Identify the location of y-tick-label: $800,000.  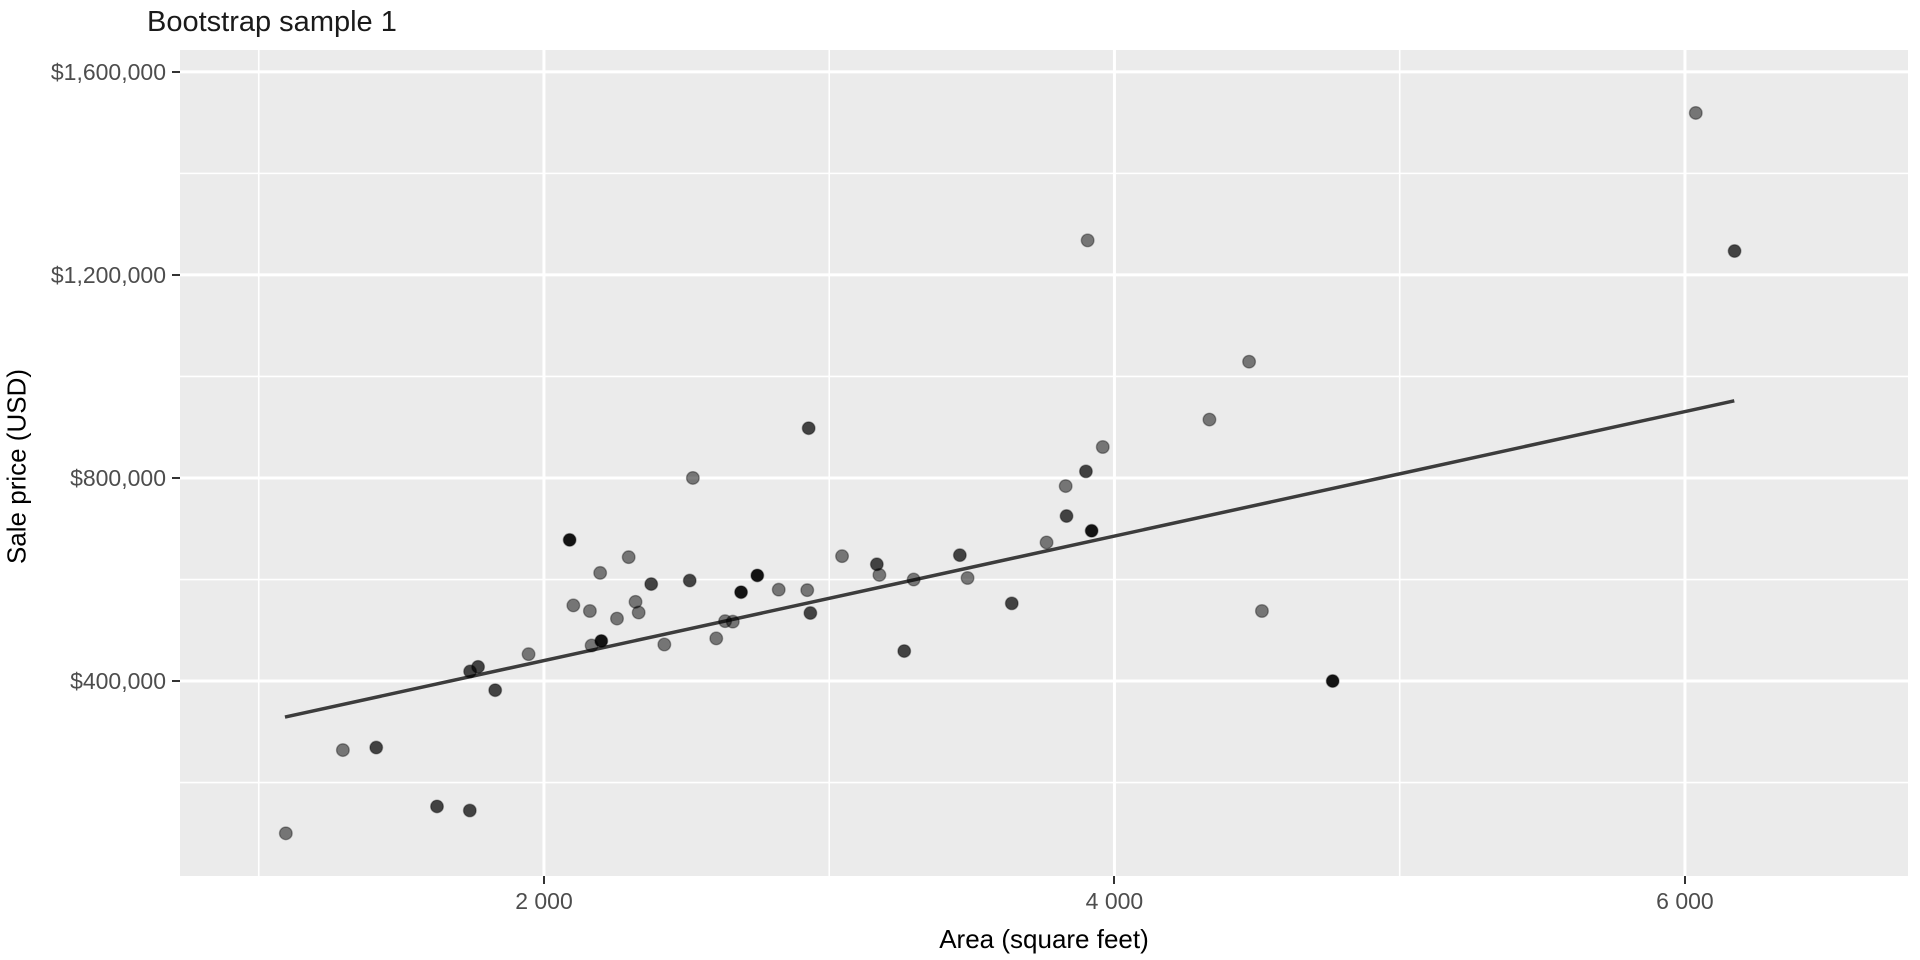
(118, 477).